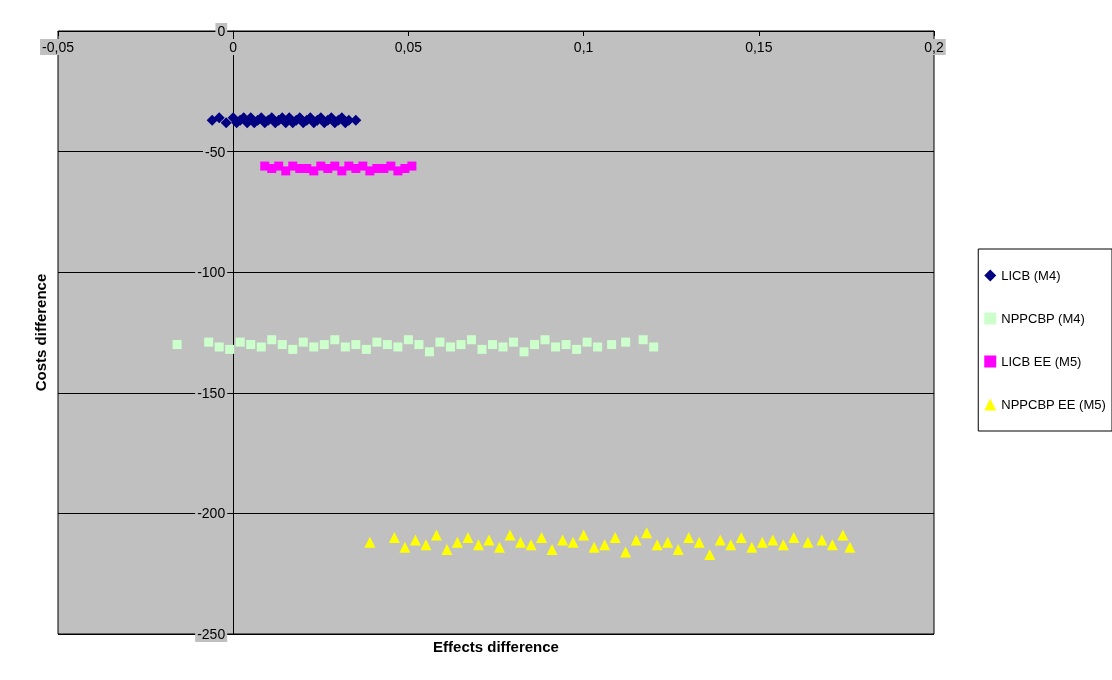  What do you see at coordinates (1041, 361) in the screenshot?
I see `legend-label: LICB EE (M5)` at bounding box center [1041, 361].